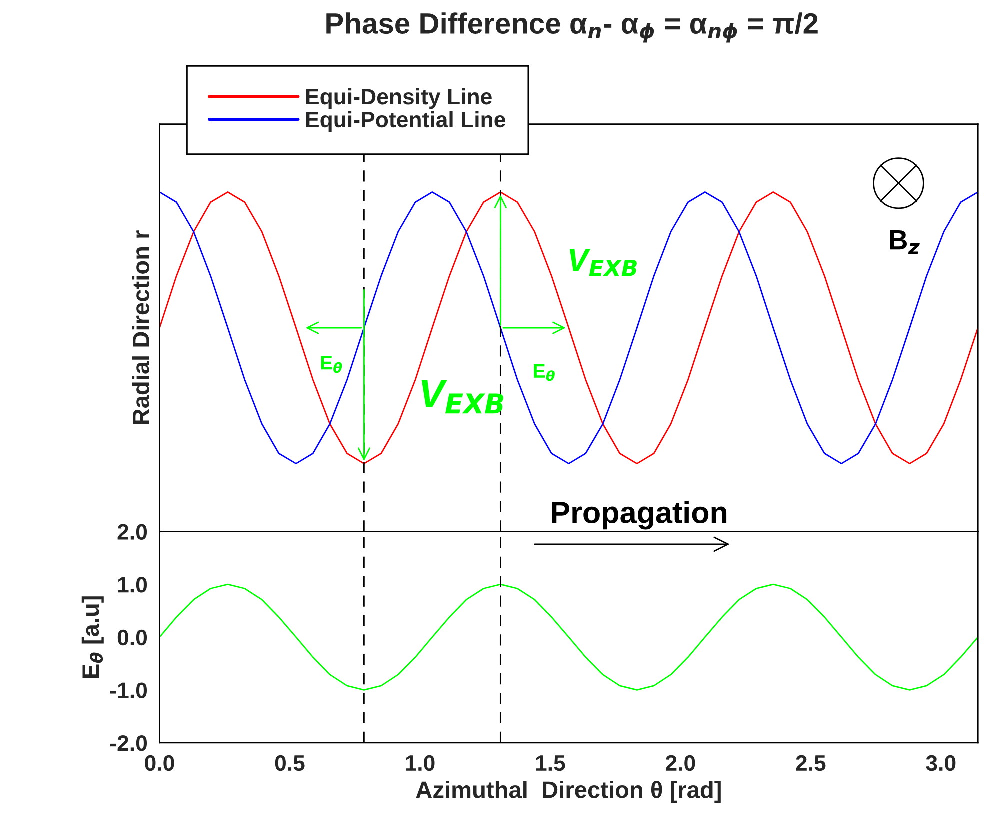 This screenshot has width=986, height=840. What do you see at coordinates (141, 327) in the screenshot?
I see `y-axis-title: Radial Direction r` at bounding box center [141, 327].